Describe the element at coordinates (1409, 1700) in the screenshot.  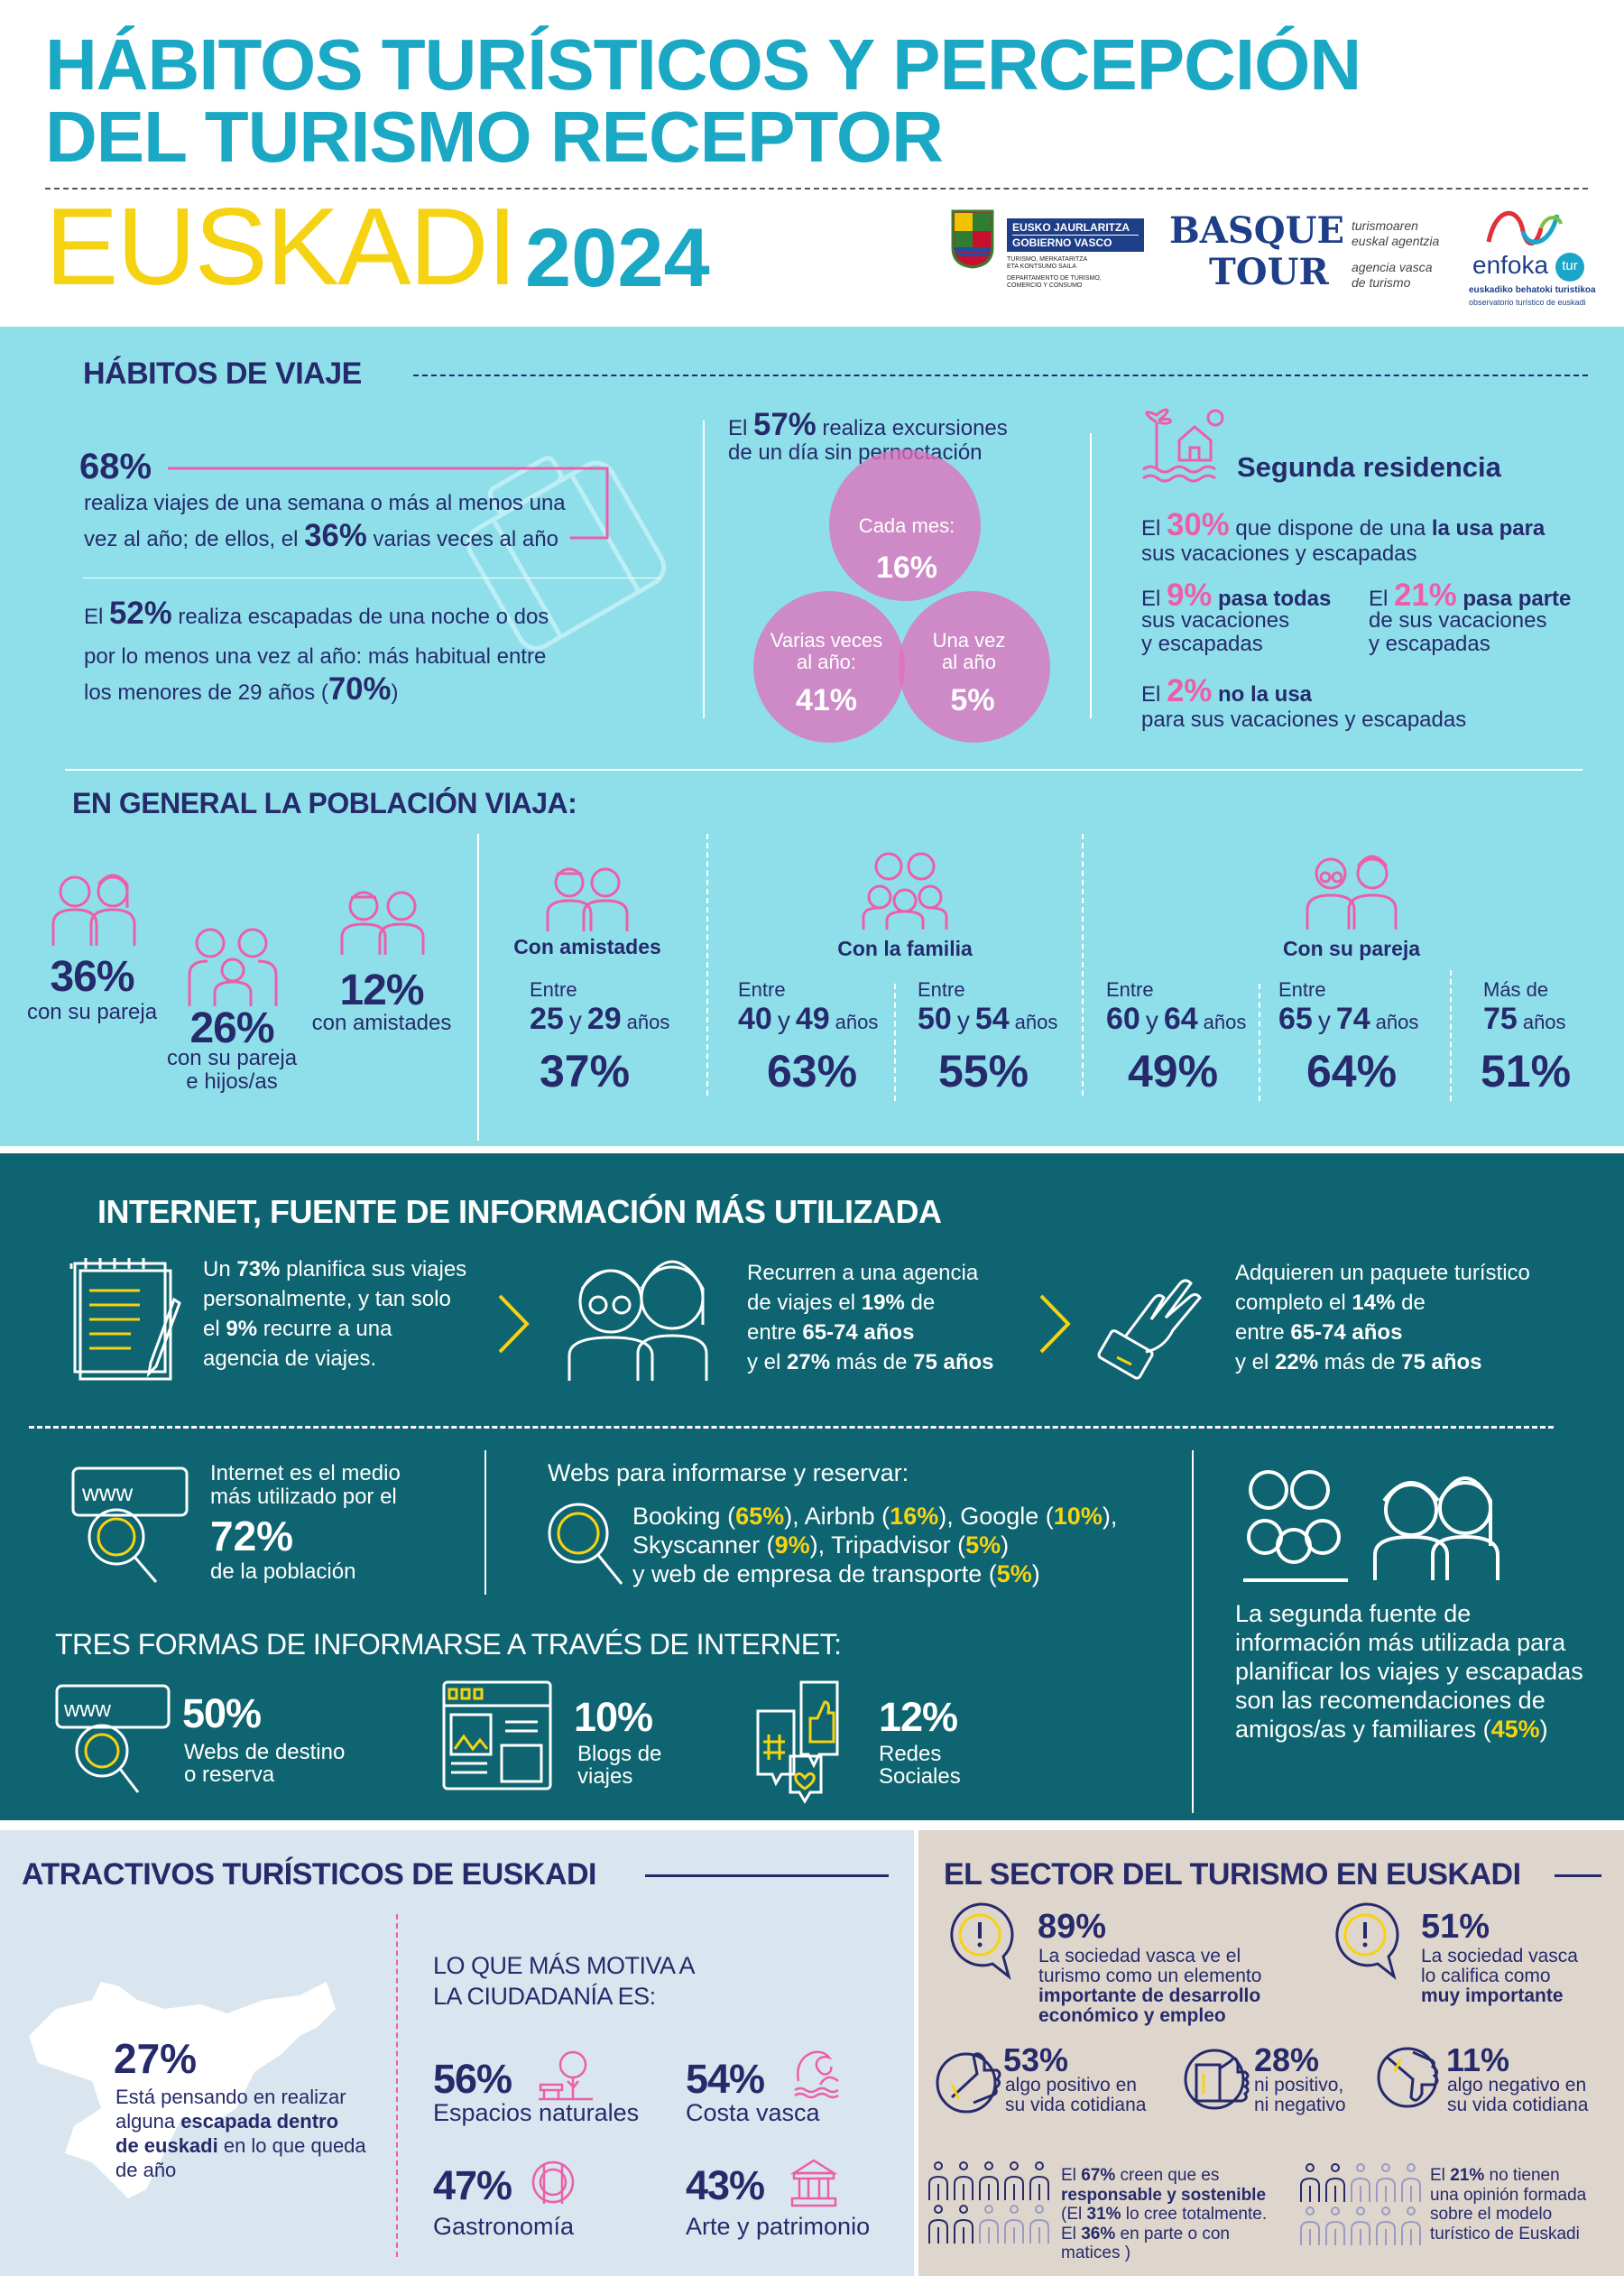
I see `text-line: son las recomendaciones de` at that location.